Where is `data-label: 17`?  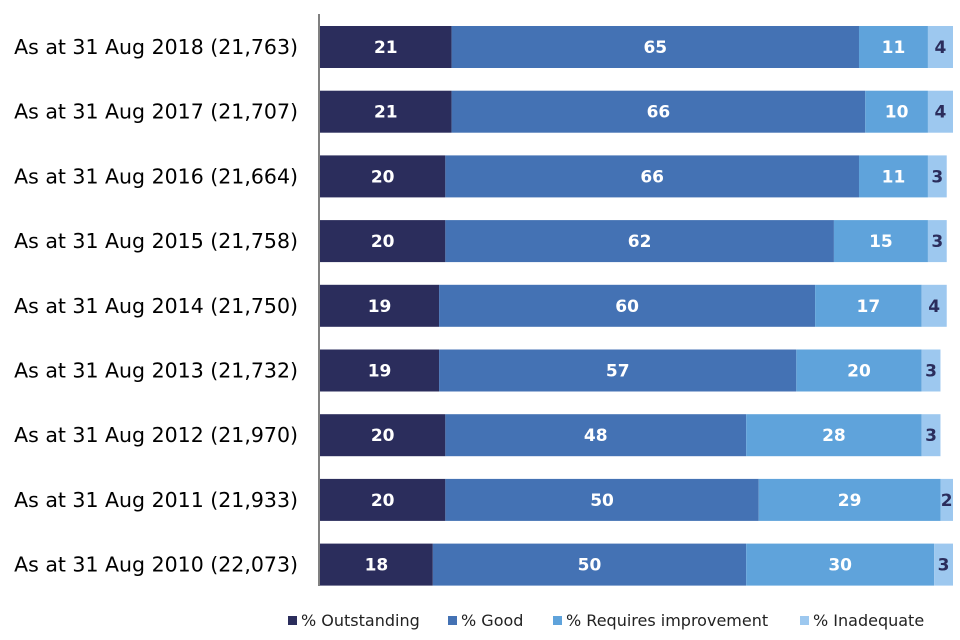 data-label: 17 is located at coordinates (869, 307).